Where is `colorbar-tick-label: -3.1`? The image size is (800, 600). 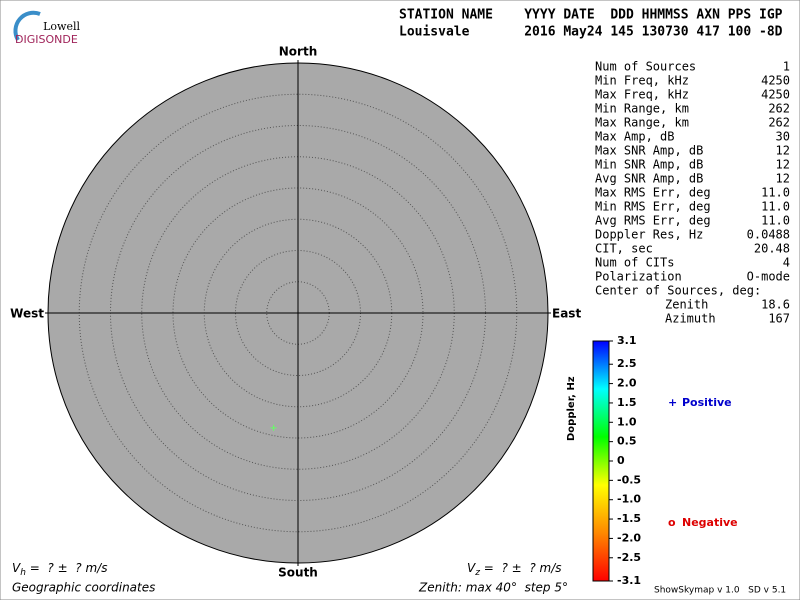 colorbar-tick-label: -3.1 is located at coordinates (629, 580).